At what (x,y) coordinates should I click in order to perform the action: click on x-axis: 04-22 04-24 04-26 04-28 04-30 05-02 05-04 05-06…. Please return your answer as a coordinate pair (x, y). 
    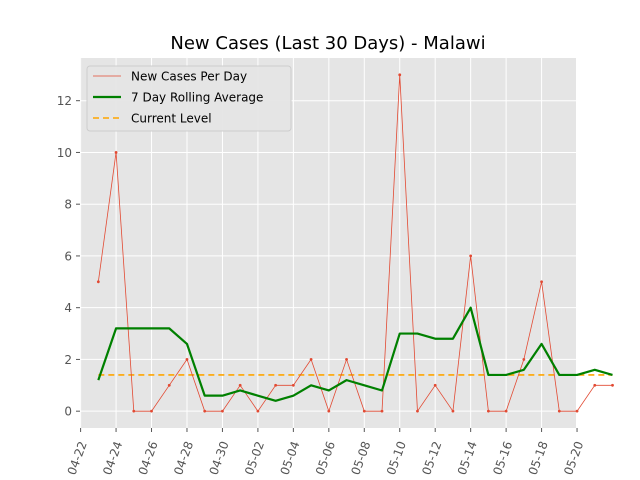
    Looking at the image, I should click on (325, 452).